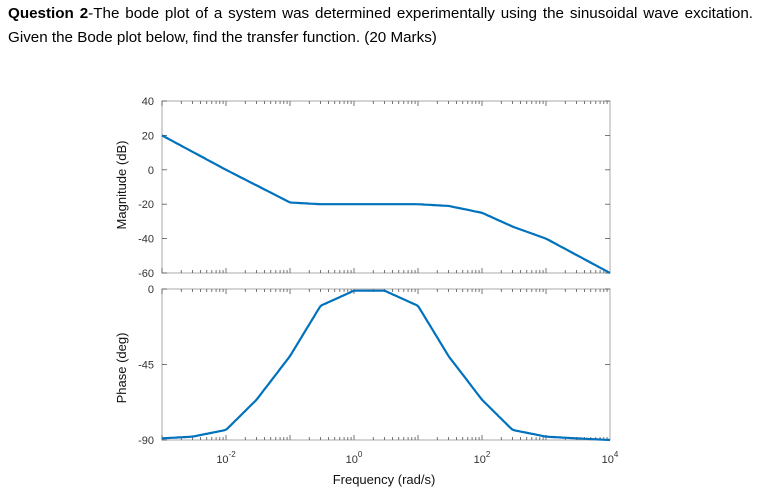  I want to click on x-tick-label: 10⁰, so click(354, 458).